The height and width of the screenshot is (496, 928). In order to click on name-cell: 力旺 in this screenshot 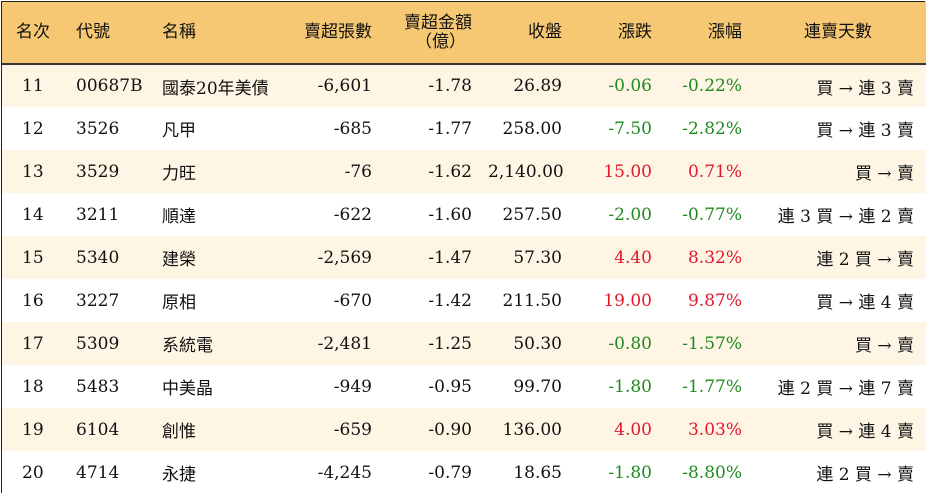, I will do `click(179, 174)`.